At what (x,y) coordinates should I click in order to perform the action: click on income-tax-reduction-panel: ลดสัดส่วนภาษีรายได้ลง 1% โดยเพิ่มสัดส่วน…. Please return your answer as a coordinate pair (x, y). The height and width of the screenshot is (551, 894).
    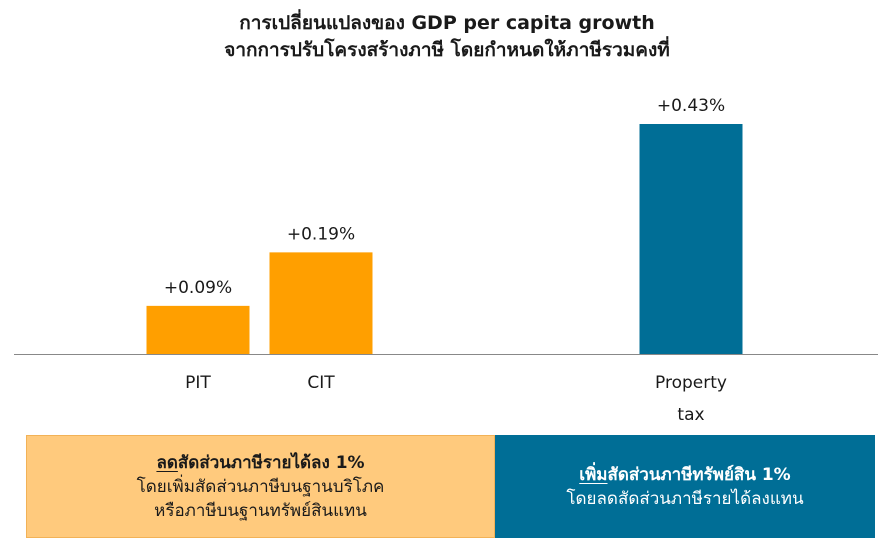
    Looking at the image, I should click on (260, 486).